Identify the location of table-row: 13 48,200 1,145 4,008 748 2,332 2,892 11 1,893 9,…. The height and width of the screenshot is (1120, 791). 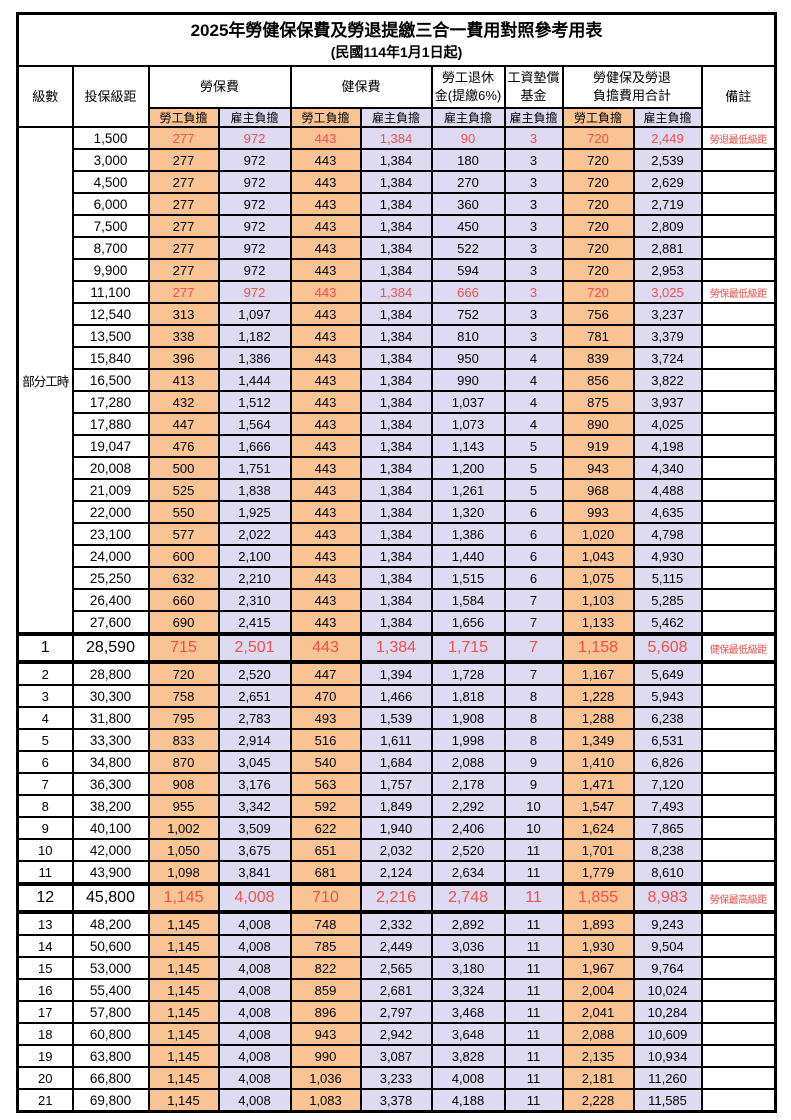
(396, 923).